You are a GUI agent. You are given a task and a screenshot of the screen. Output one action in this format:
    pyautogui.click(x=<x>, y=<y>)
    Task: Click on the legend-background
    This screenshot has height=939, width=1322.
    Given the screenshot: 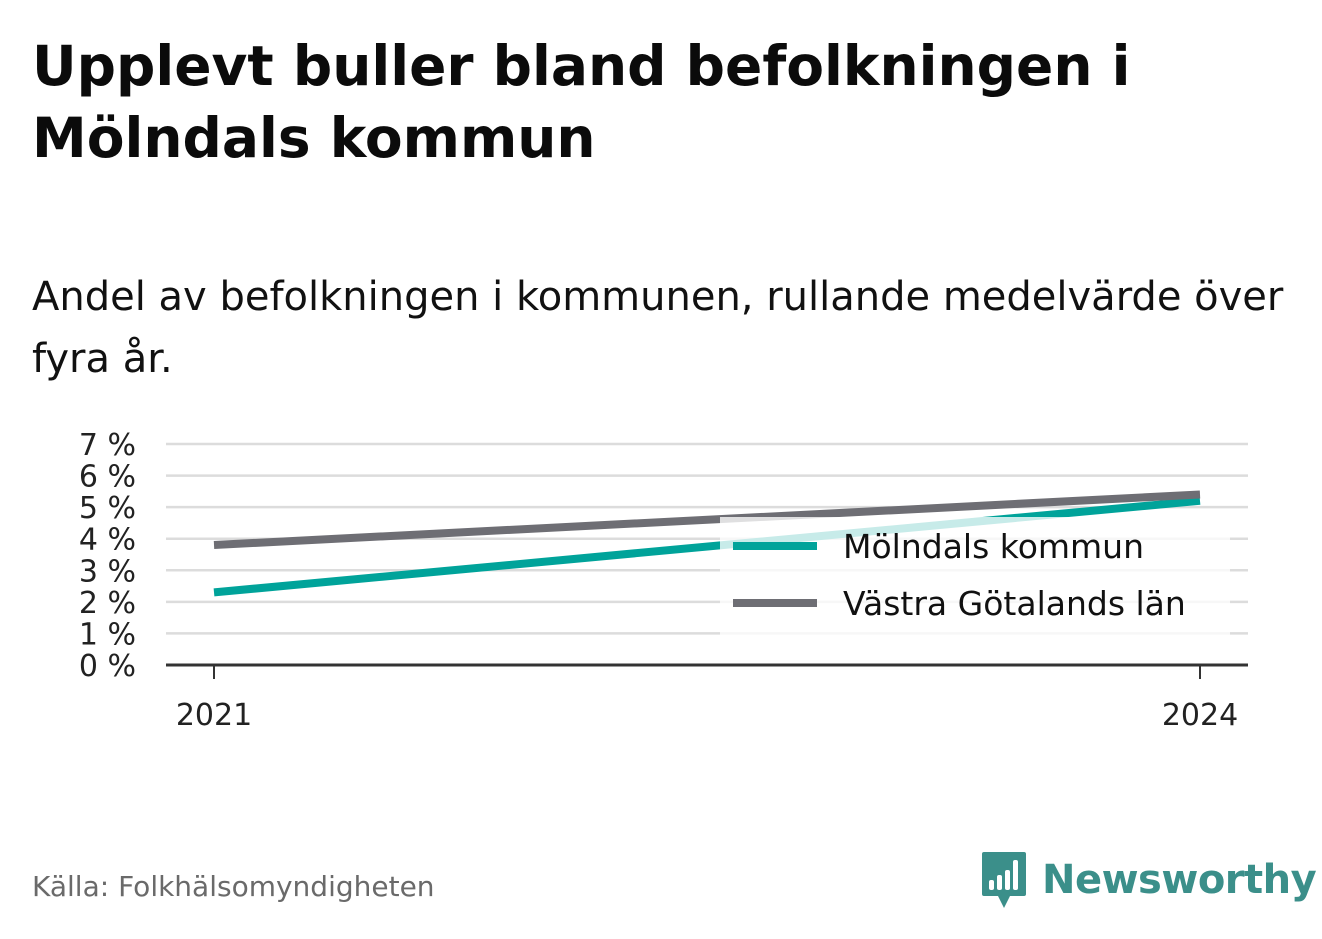 What is the action you would take?
    pyautogui.click(x=975, y=577)
    